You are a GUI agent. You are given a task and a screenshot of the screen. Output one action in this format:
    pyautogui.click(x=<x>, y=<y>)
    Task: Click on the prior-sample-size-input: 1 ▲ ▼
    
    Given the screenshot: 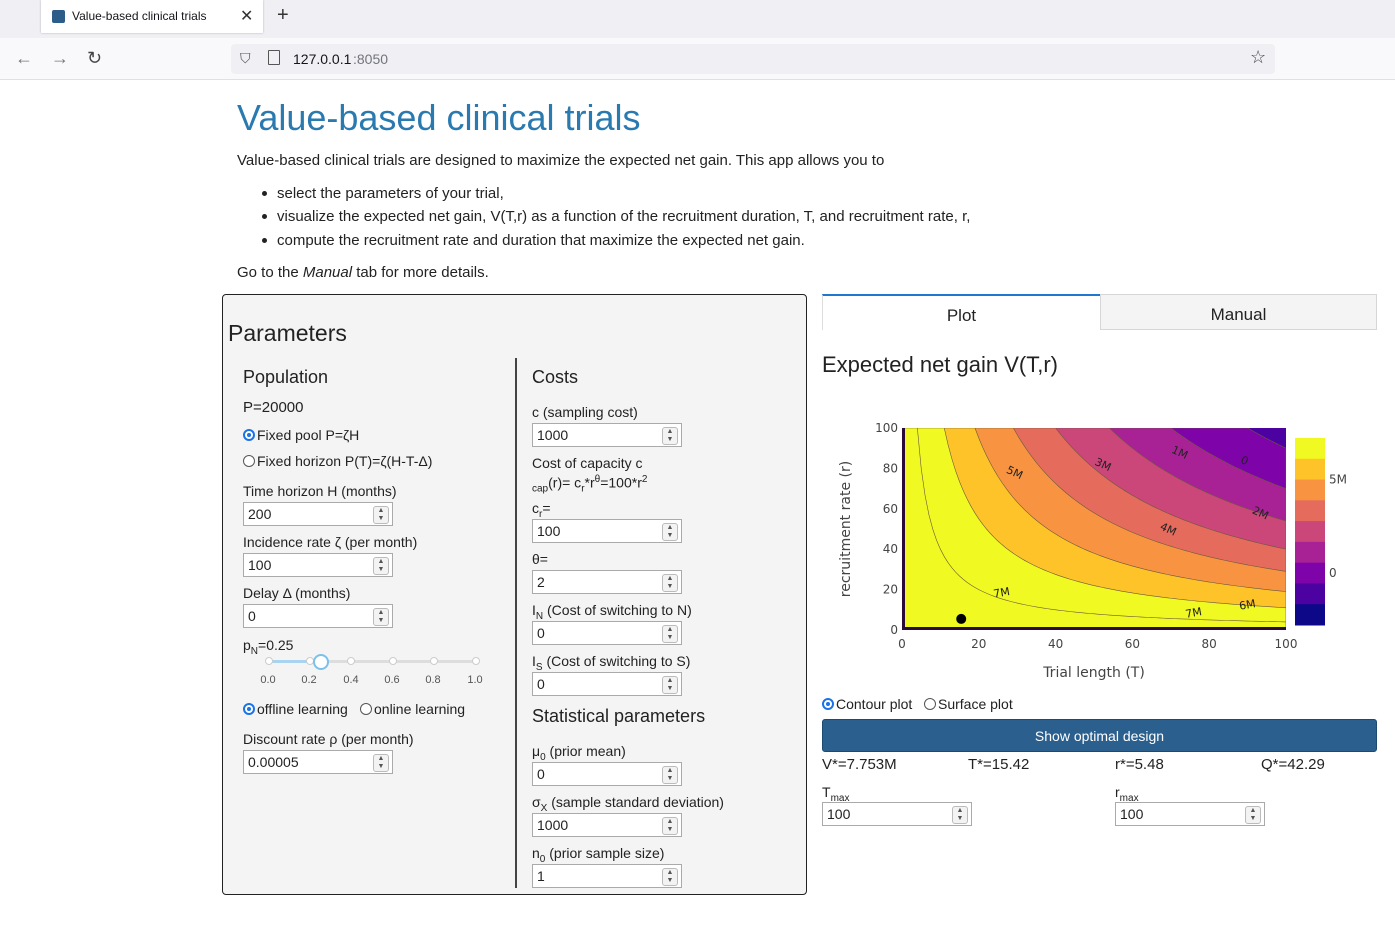 What is the action you would take?
    pyautogui.click(x=607, y=876)
    